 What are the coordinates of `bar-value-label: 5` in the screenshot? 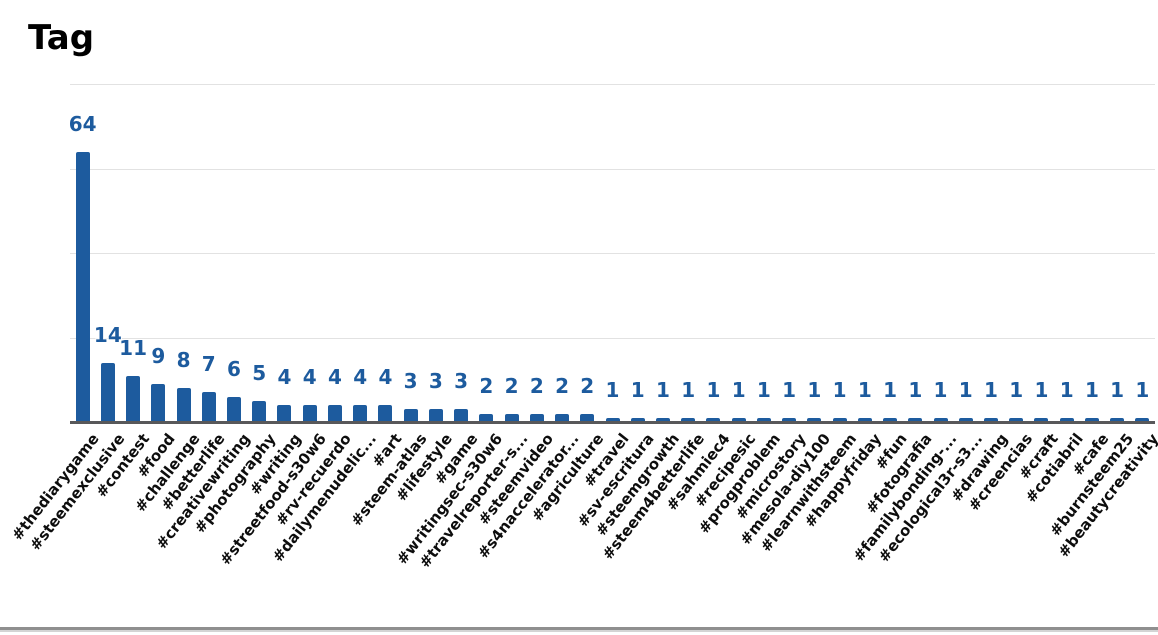 It's located at (259, 372).